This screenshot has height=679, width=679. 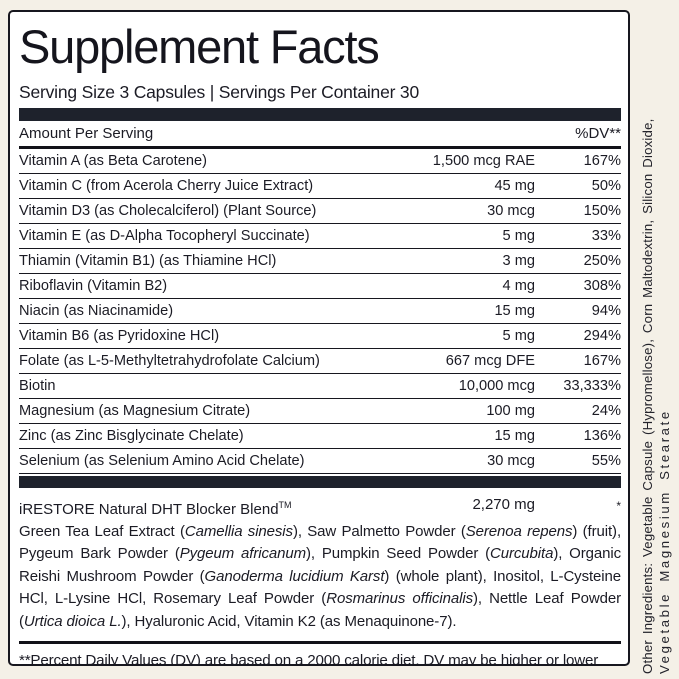 I want to click on table-row: Niacin (as Niacinamide) 15 mg 94%, so click(x=320, y=311).